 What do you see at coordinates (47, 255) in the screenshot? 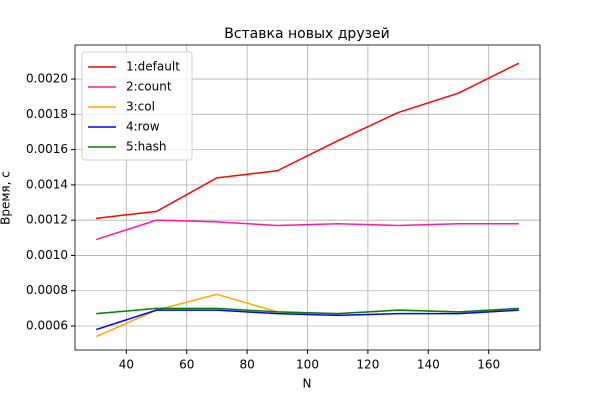
I see `y-tick-label: 0.0010` at bounding box center [47, 255].